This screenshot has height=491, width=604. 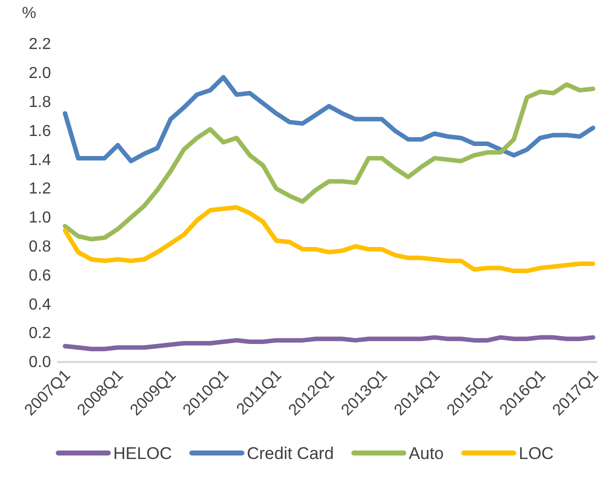 What do you see at coordinates (40, 305) in the screenshot?
I see `y-tick-label: 0.4` at bounding box center [40, 305].